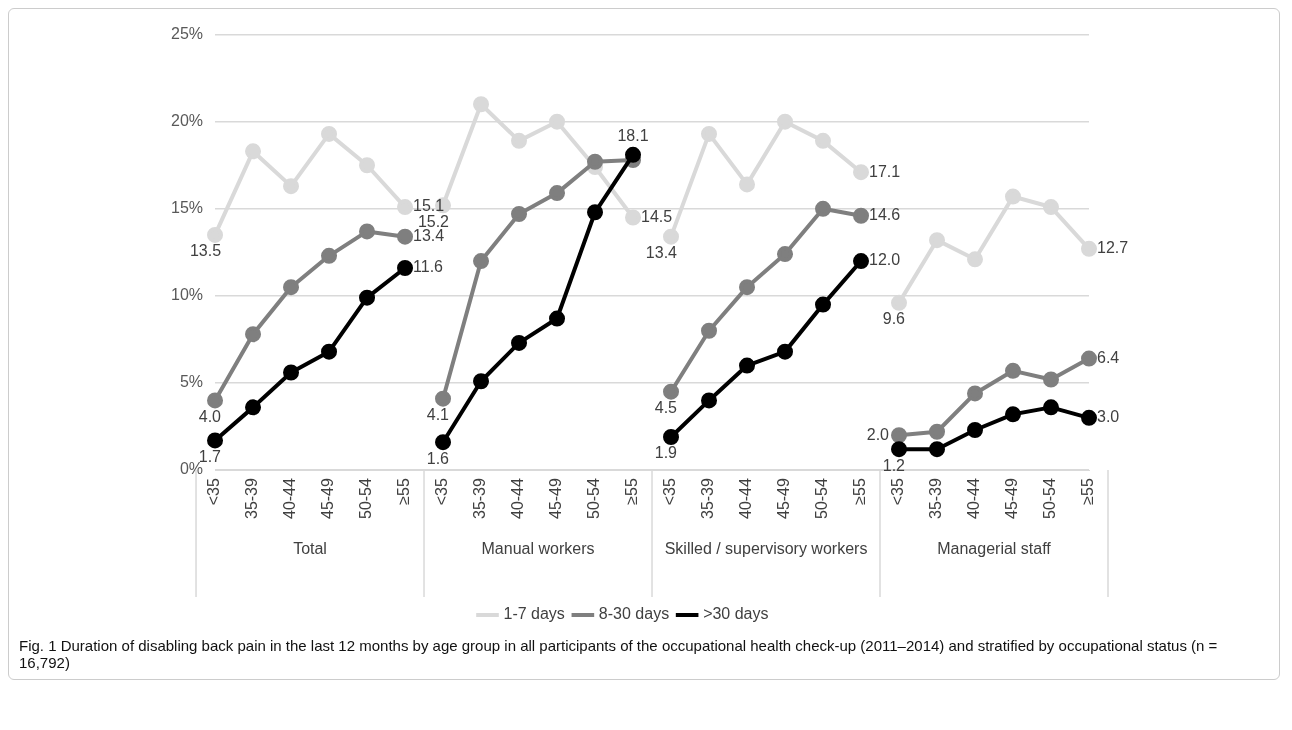 The image size is (1292, 730). What do you see at coordinates (438, 458) in the screenshot?
I see `data-label: 1.6` at bounding box center [438, 458].